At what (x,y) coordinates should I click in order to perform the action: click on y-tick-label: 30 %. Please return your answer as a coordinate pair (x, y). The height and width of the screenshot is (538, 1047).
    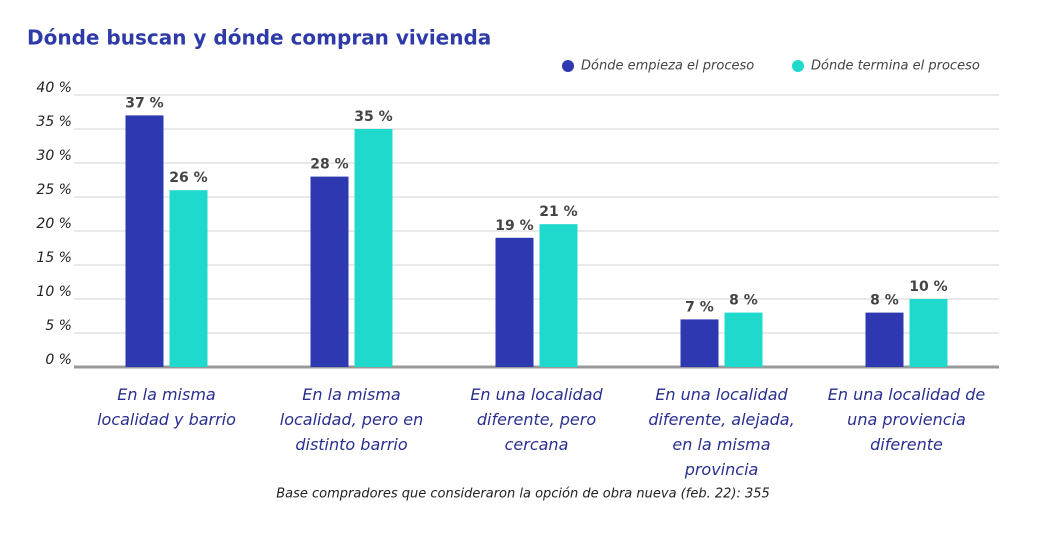
    Looking at the image, I should click on (54, 156).